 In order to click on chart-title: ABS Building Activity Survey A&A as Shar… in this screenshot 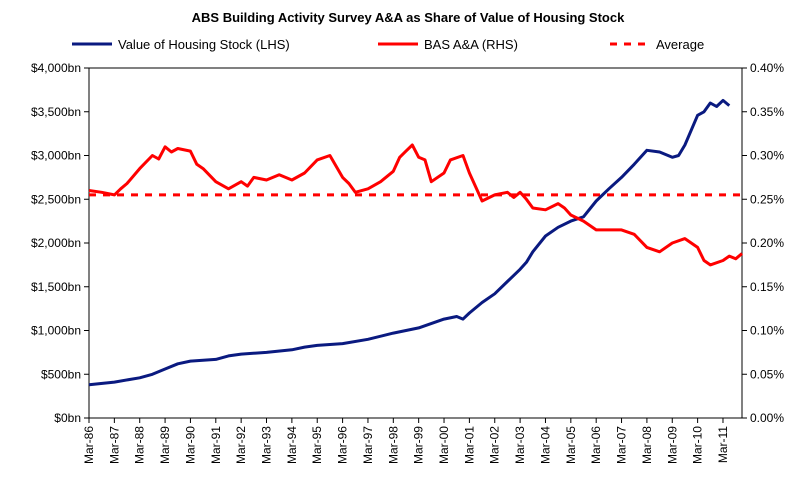, I will do `click(408, 17)`.